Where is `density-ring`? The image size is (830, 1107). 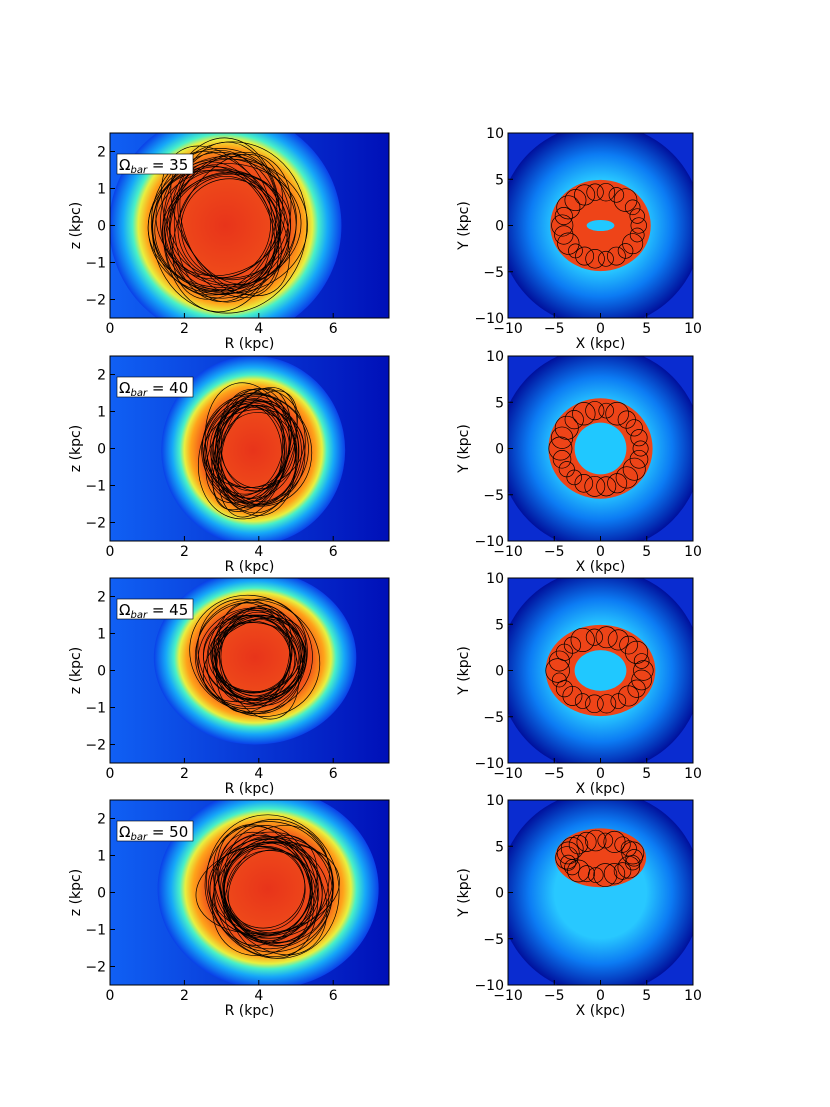
density-ring is located at coordinates (600, 858).